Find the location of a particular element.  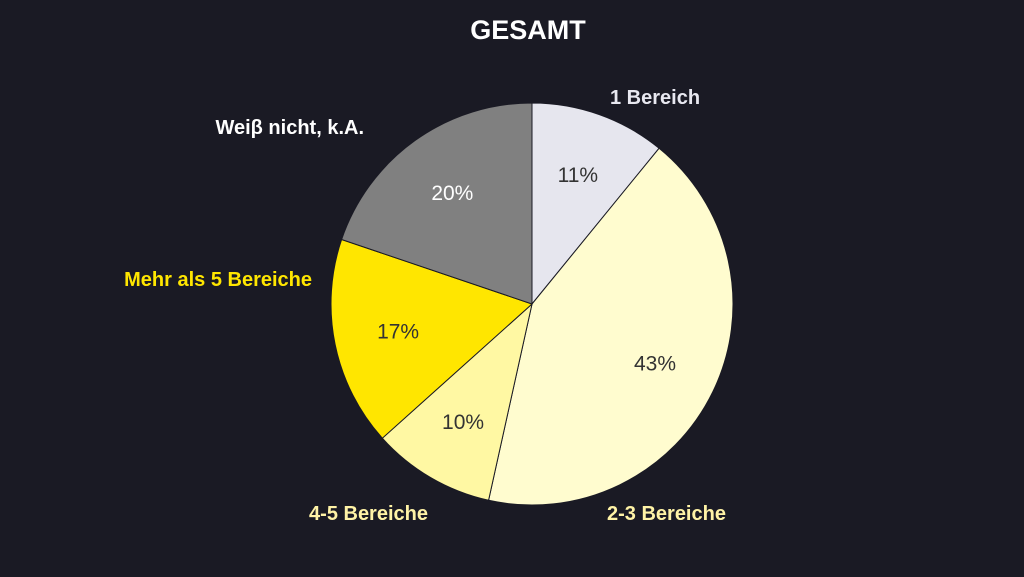

pie-value-labels: 11% 43% 10% 17% 20% is located at coordinates (526, 299).